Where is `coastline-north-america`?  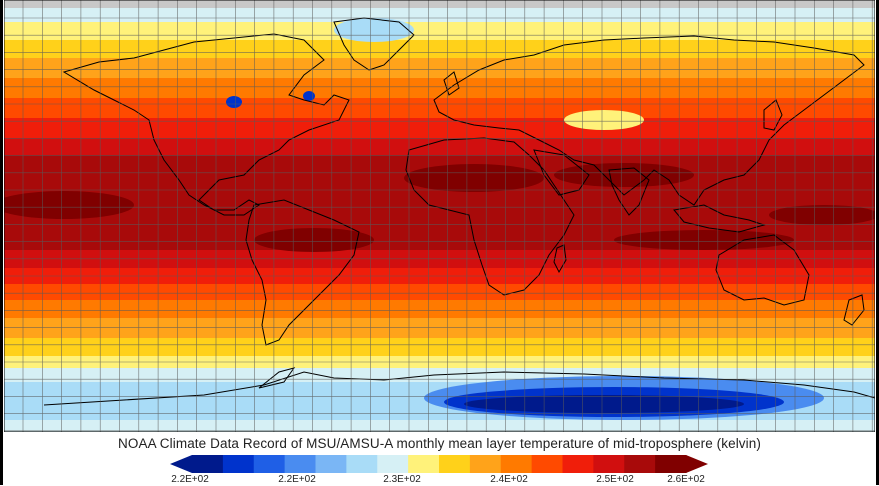
coastline-north-america is located at coordinates (206, 124).